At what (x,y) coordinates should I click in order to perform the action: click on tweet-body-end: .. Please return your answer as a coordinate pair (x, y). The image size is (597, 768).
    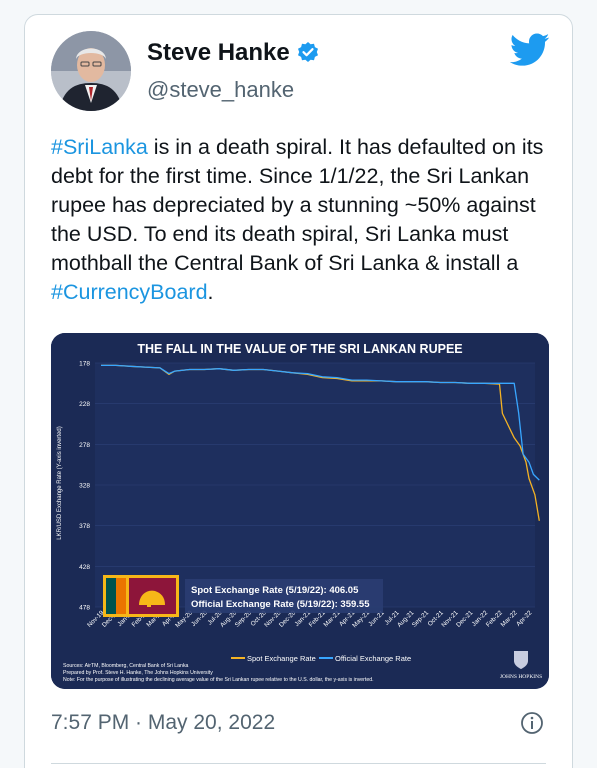
    Looking at the image, I should click on (210, 292).